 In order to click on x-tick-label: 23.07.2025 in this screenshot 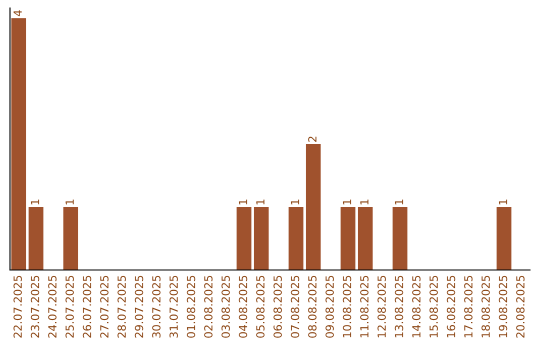, I will do `click(35, 307)`.